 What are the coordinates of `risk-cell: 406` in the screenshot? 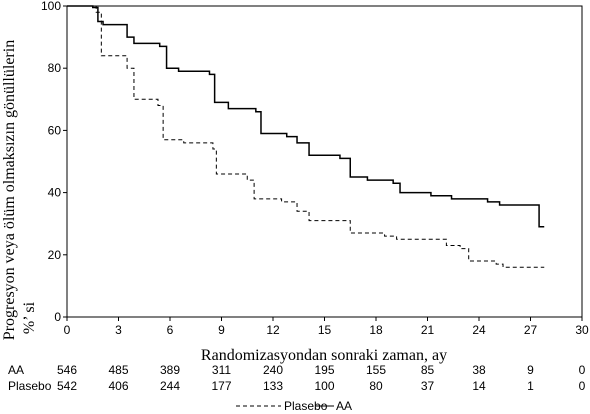 It's located at (118, 386).